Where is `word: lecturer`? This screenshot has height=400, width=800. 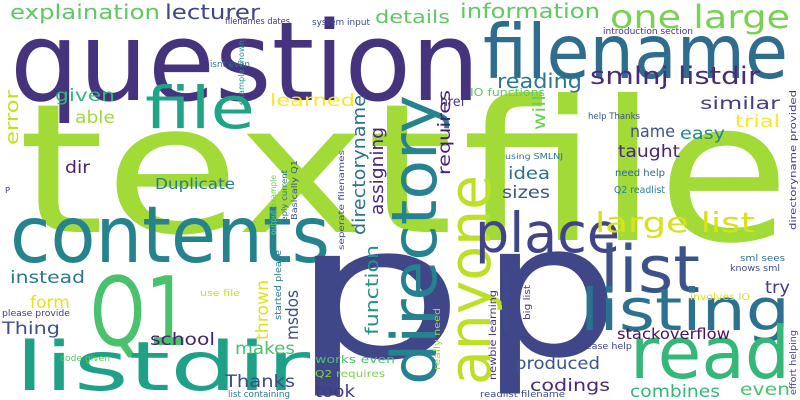
word: lecturer is located at coordinates (213, 12).